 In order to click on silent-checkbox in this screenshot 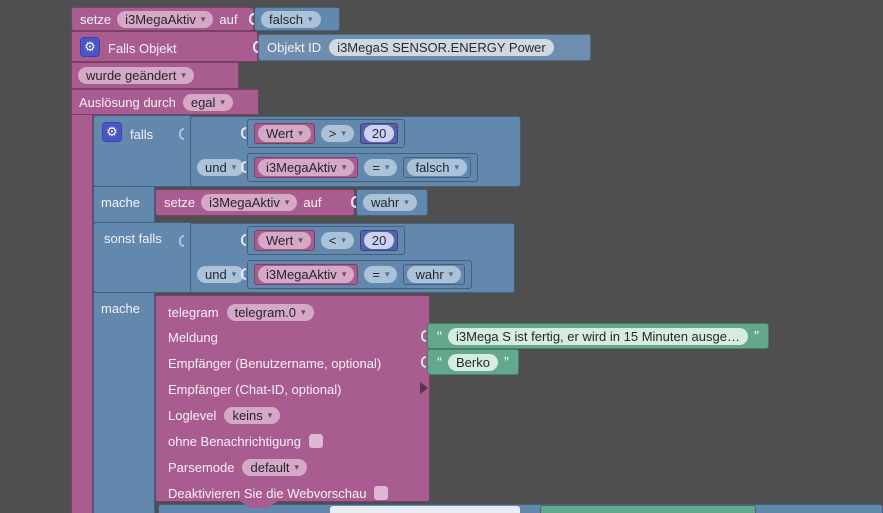, I will do `click(316, 441)`.